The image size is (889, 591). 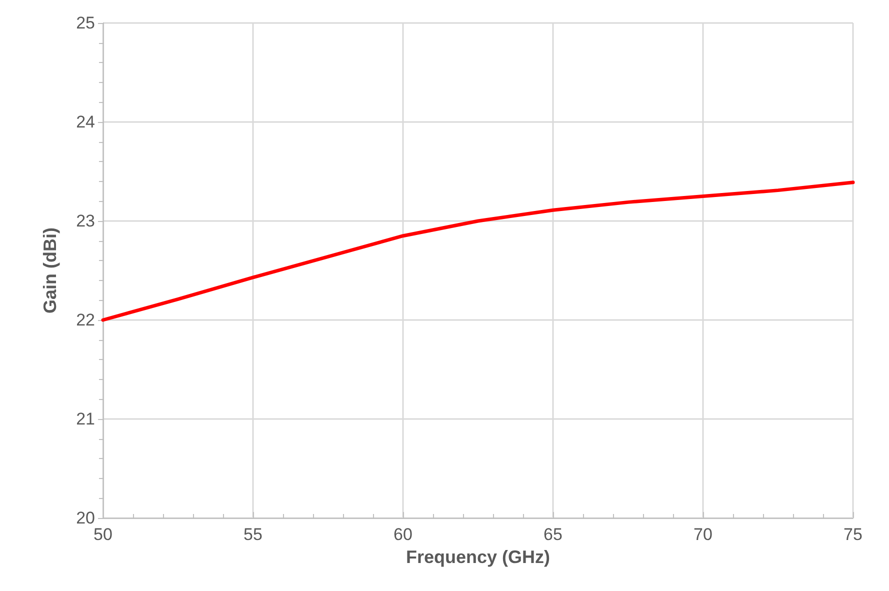 I want to click on x-tick-label: 75, so click(x=853, y=534).